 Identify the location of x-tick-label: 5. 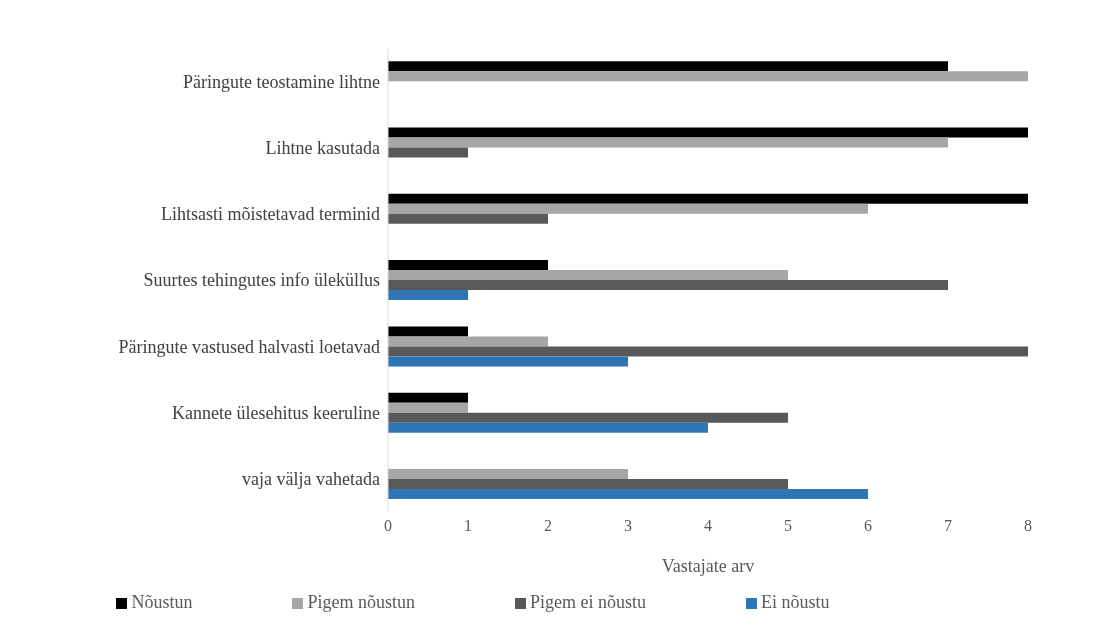
(788, 526).